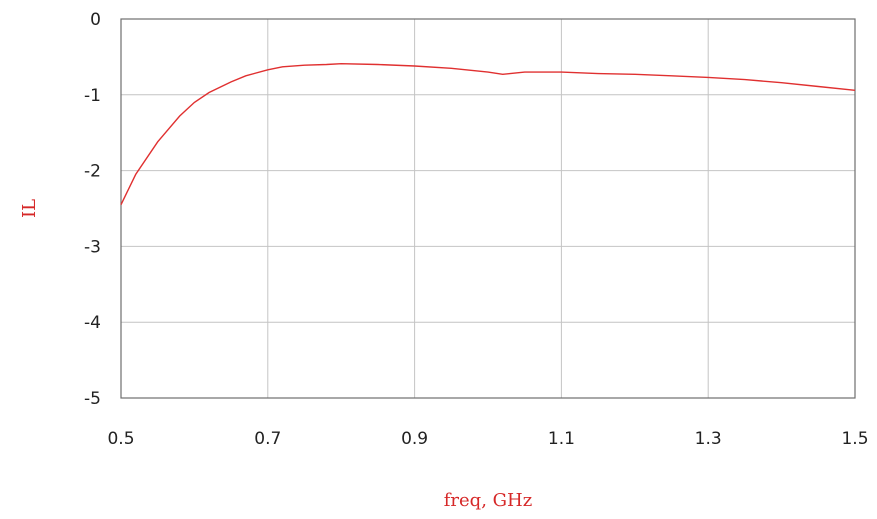 The height and width of the screenshot is (519, 877). What do you see at coordinates (92, 247) in the screenshot?
I see `y-tick-label: -3` at bounding box center [92, 247].